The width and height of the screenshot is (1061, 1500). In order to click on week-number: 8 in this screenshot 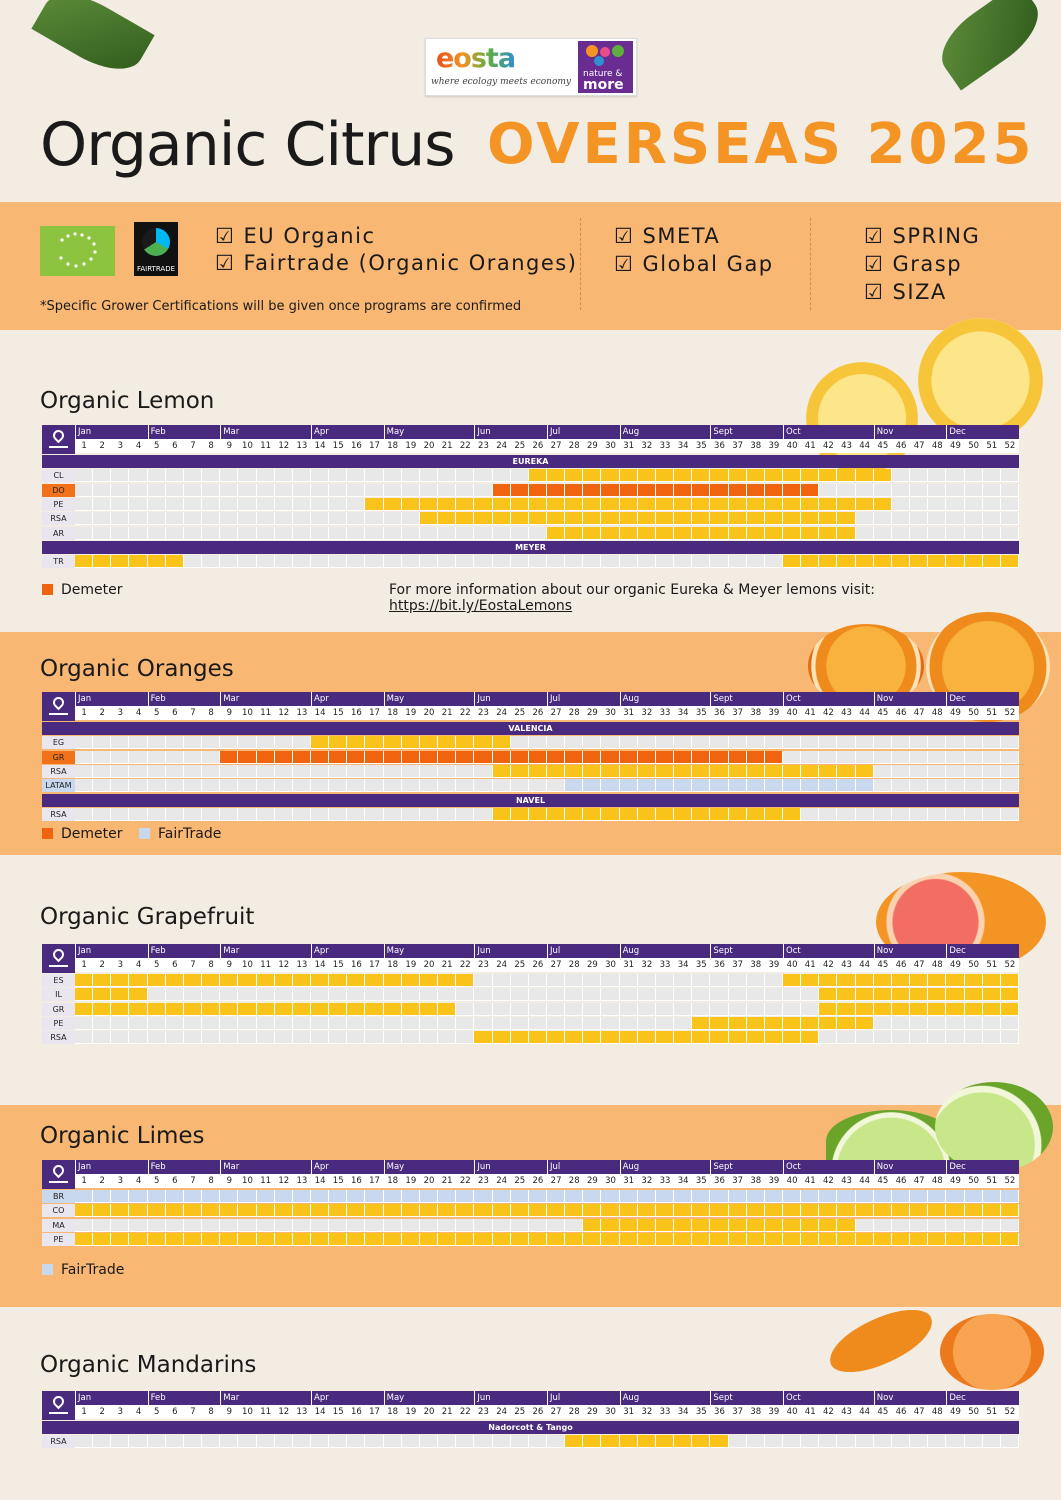, I will do `click(211, 1412)`.